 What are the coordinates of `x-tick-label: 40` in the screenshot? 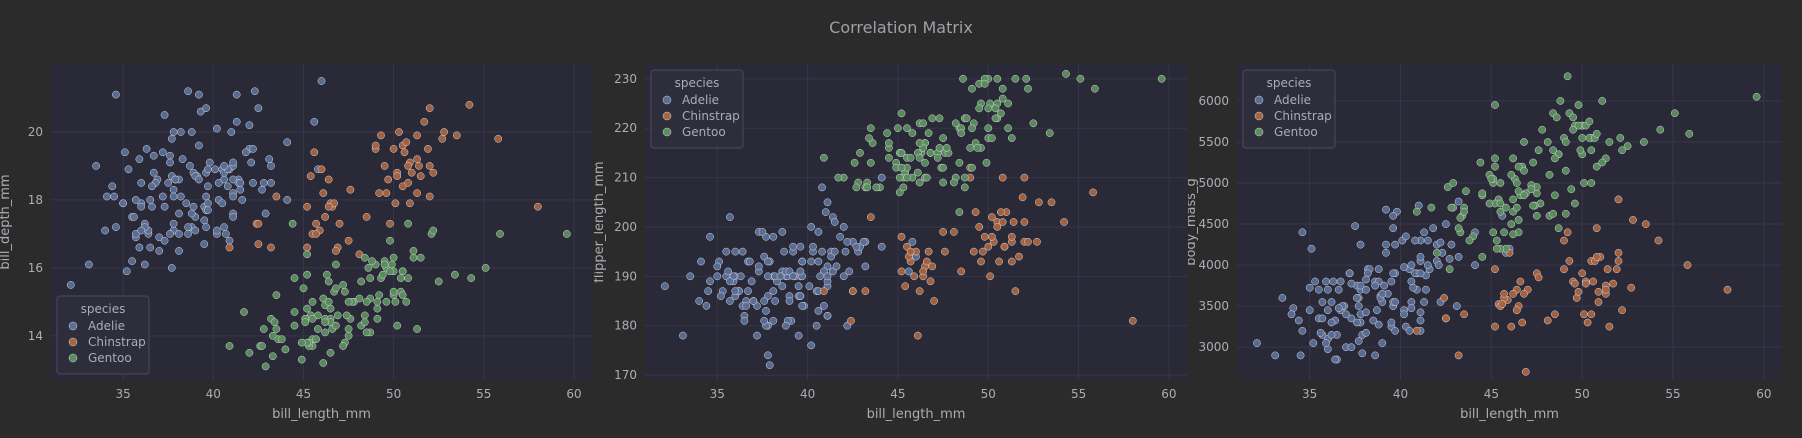 It's located at (213, 394).